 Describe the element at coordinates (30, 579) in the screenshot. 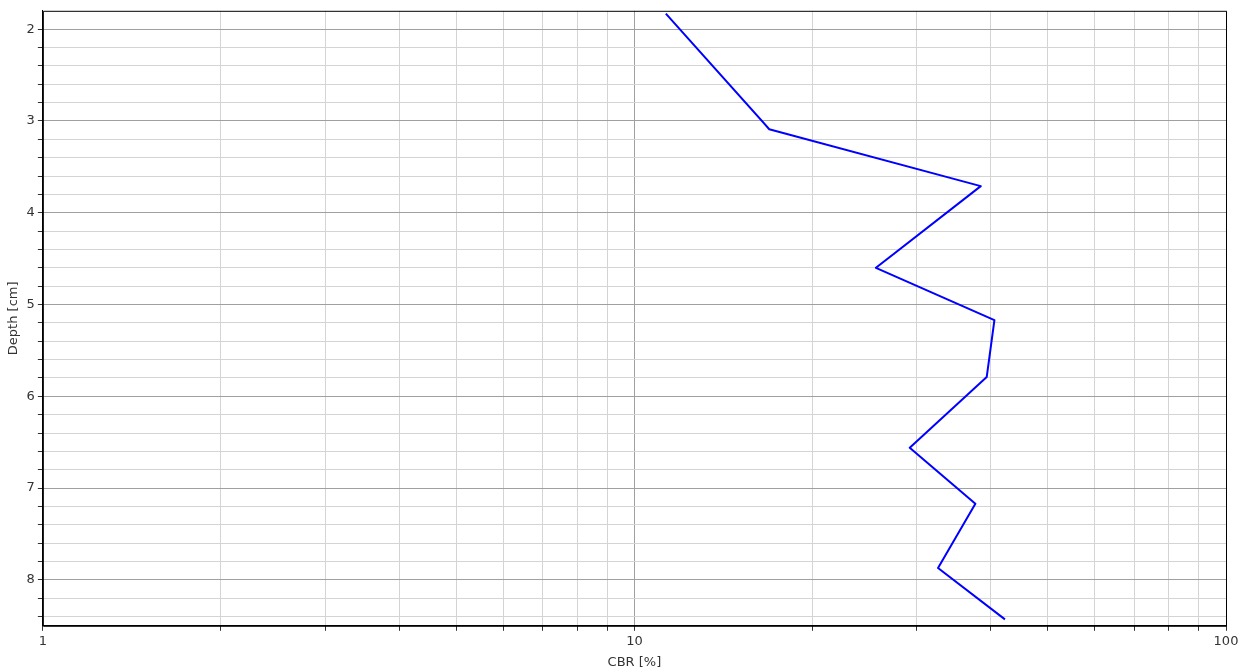

I see `y-tick-label: 8` at that location.